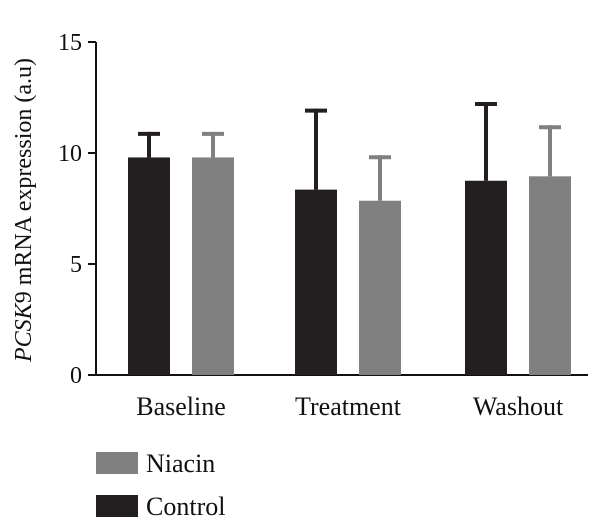 This screenshot has height=522, width=600. What do you see at coordinates (486, 277) in the screenshot?
I see `bar-control-washout` at bounding box center [486, 277].